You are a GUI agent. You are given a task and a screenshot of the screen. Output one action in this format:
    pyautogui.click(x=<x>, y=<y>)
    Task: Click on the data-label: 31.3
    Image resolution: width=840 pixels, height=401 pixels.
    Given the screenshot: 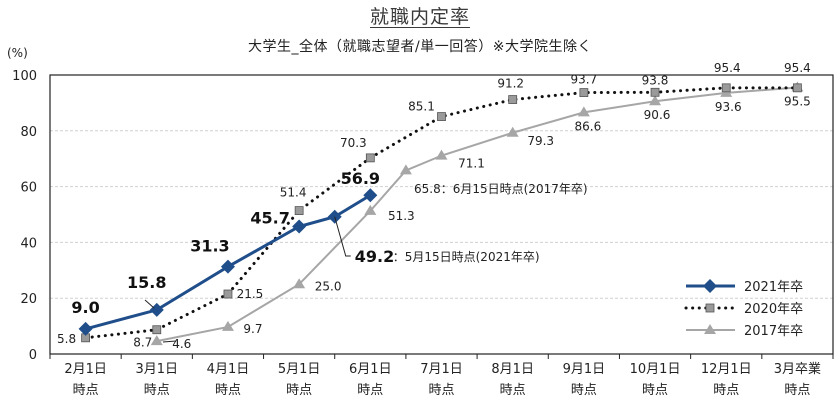 What is the action you would take?
    pyautogui.click(x=209, y=246)
    